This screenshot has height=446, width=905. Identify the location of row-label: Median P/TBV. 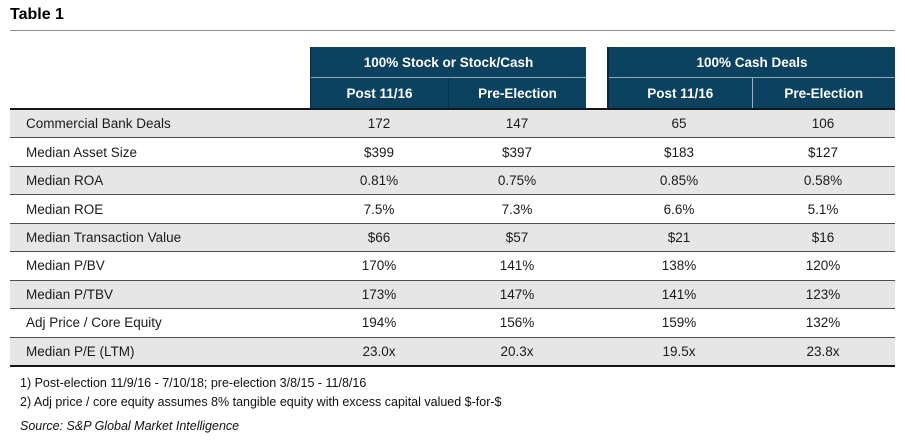
(70, 294).